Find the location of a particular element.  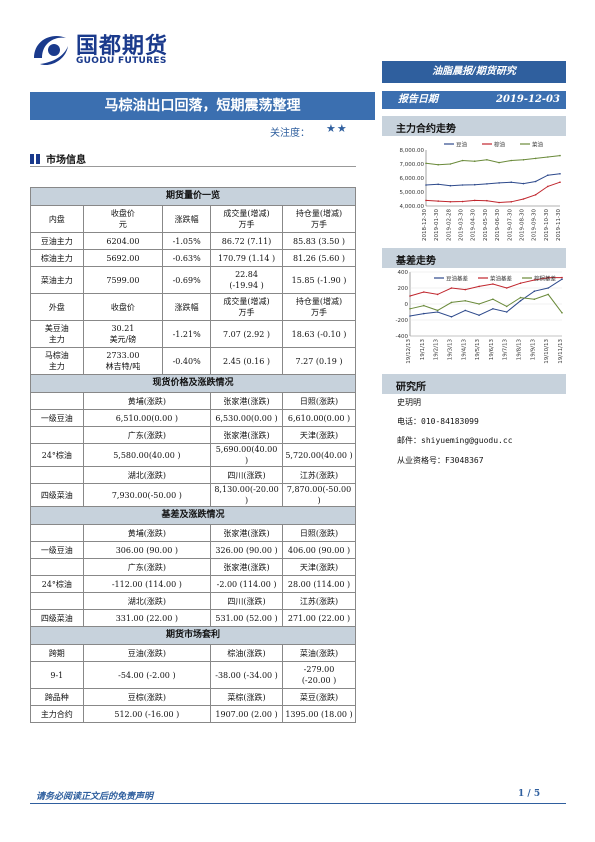

y-tick-label: 8,000.00 is located at coordinates (412, 151).